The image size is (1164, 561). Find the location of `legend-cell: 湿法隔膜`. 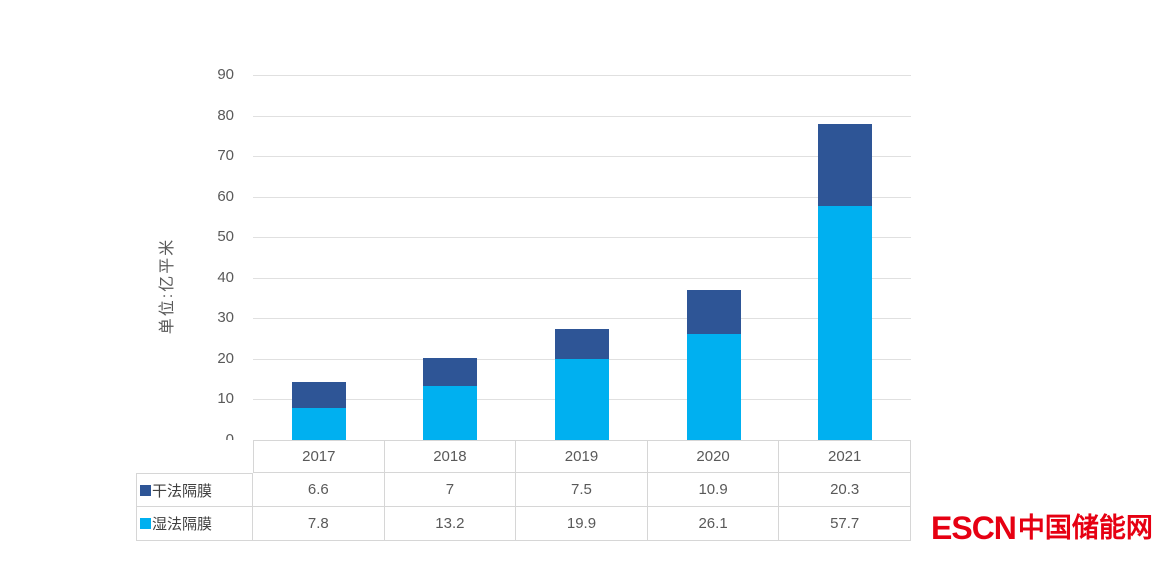

legend-cell: 湿法隔膜 is located at coordinates (194, 524).